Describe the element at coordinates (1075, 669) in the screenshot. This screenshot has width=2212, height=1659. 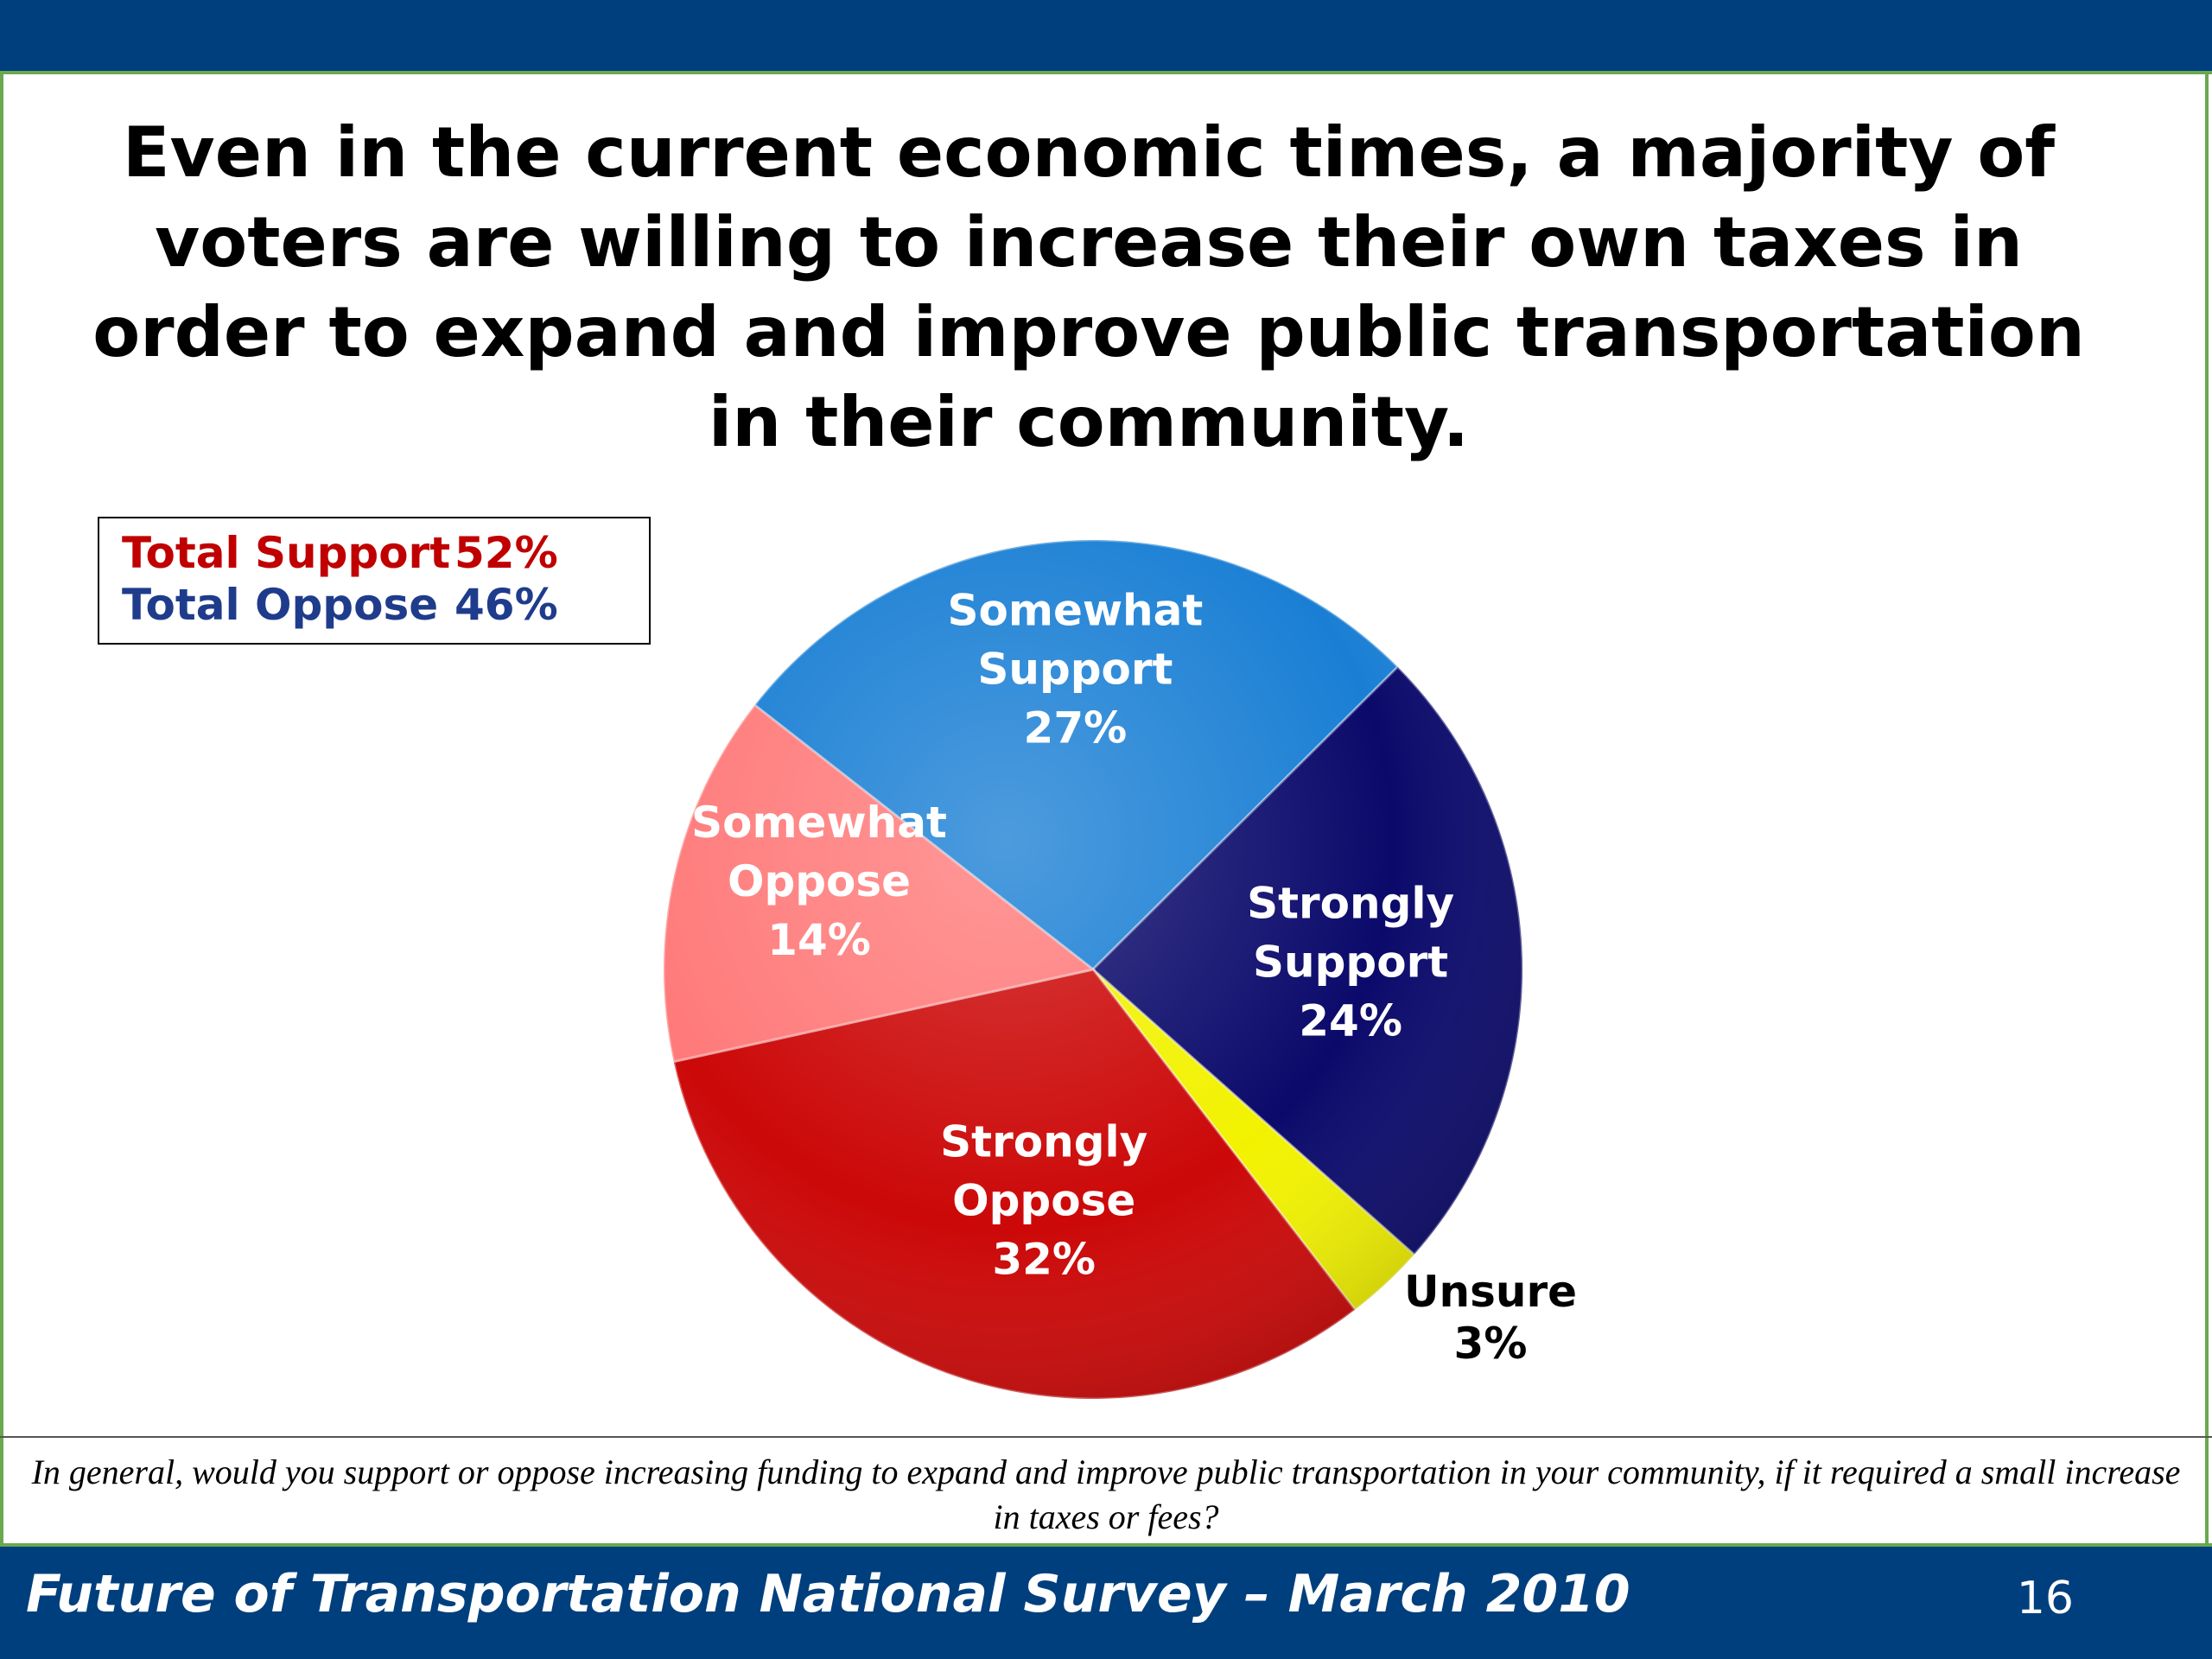
I see `pie-label-somewhat-support: Somewhat Support 27%` at that location.